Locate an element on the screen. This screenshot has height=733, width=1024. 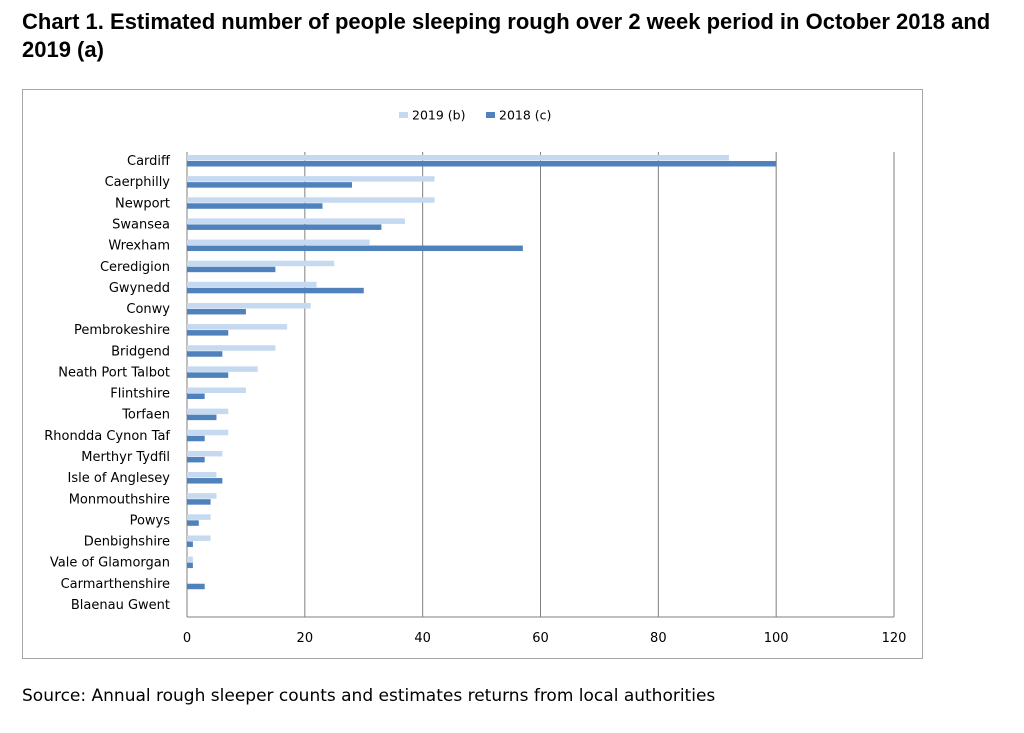
category-label: Bridgend is located at coordinates (140, 351).